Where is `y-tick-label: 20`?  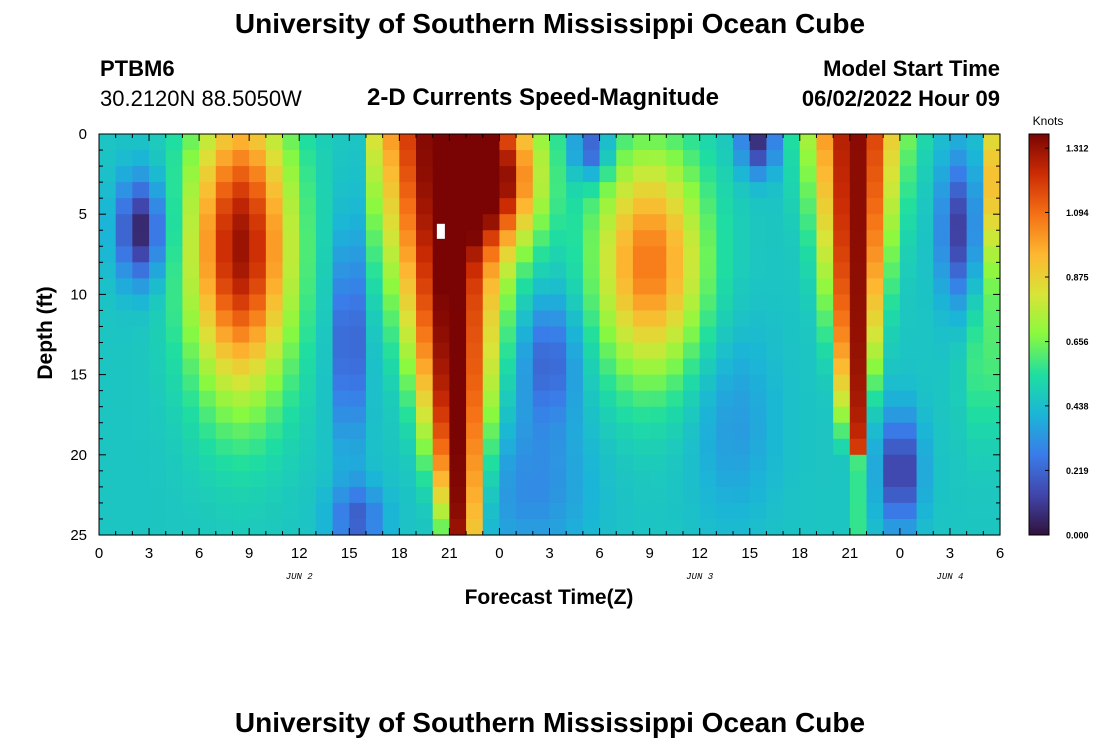 y-tick-label: 20 is located at coordinates (78, 455).